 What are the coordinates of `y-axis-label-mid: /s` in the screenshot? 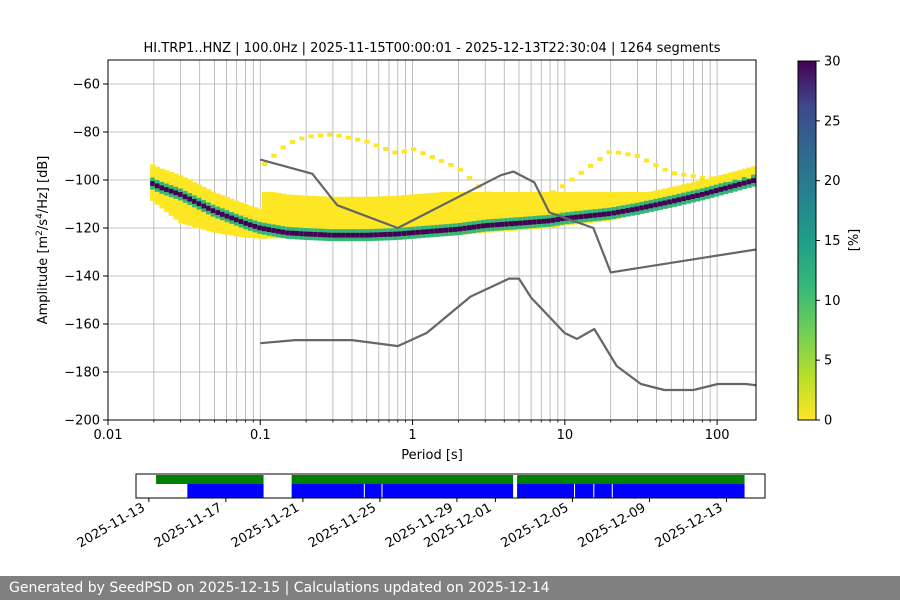 It's located at (43, 224).